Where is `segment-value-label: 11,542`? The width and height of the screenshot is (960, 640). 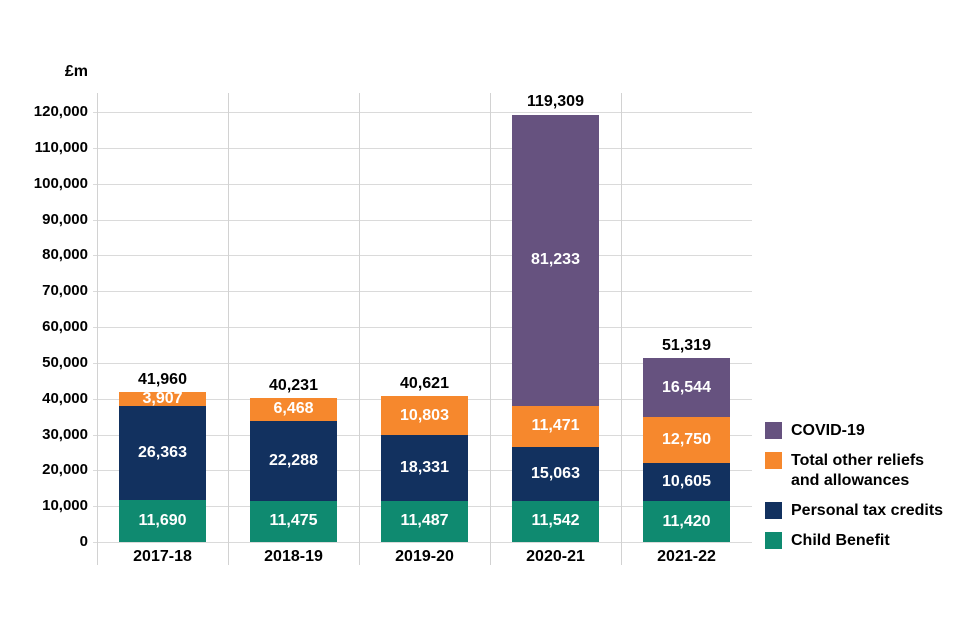
segment-value-label: 11,542 is located at coordinates (555, 521).